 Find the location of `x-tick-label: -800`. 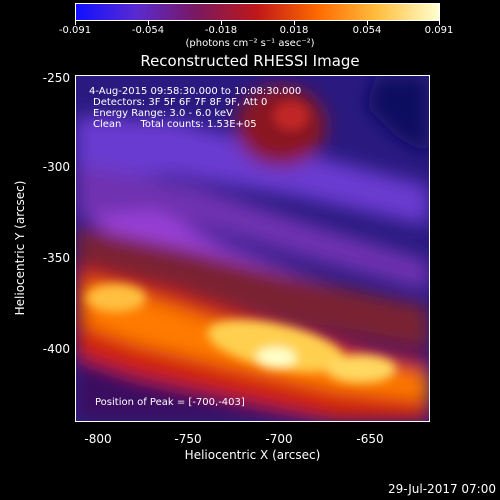

x-tick-label: -800 is located at coordinates (98, 439).